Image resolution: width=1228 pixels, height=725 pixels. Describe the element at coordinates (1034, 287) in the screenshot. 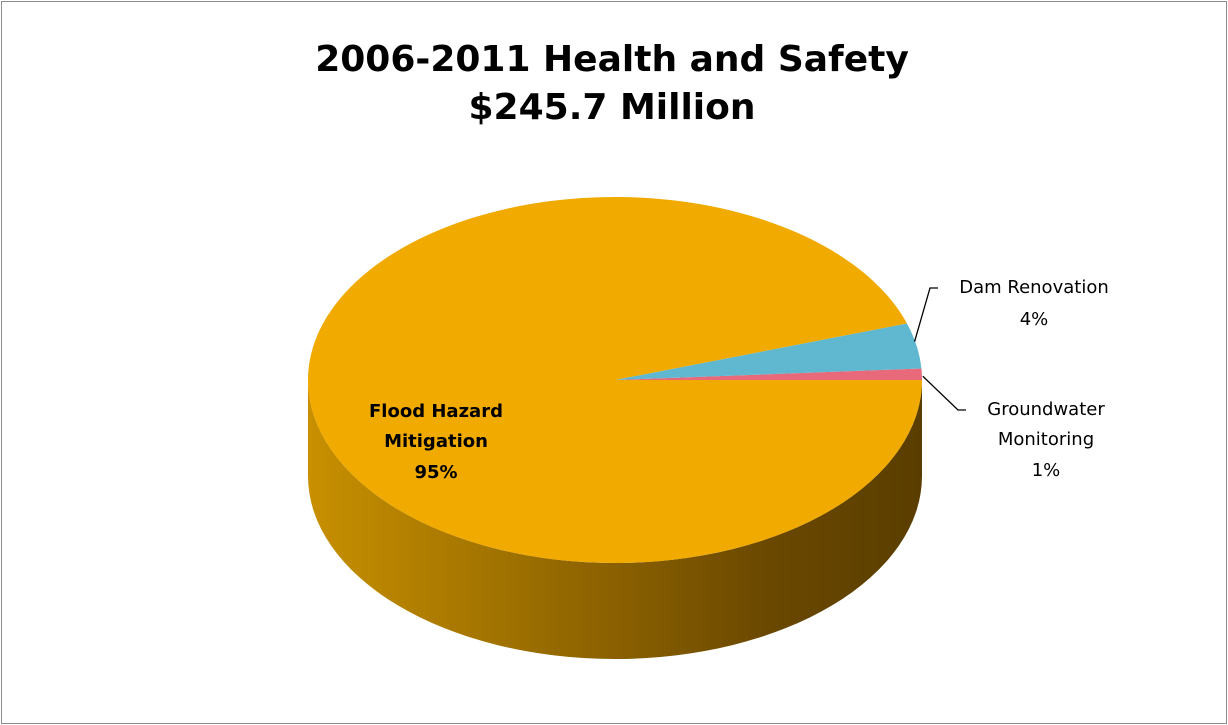

I see `data-label-dam-line1: Dam Renovation` at that location.